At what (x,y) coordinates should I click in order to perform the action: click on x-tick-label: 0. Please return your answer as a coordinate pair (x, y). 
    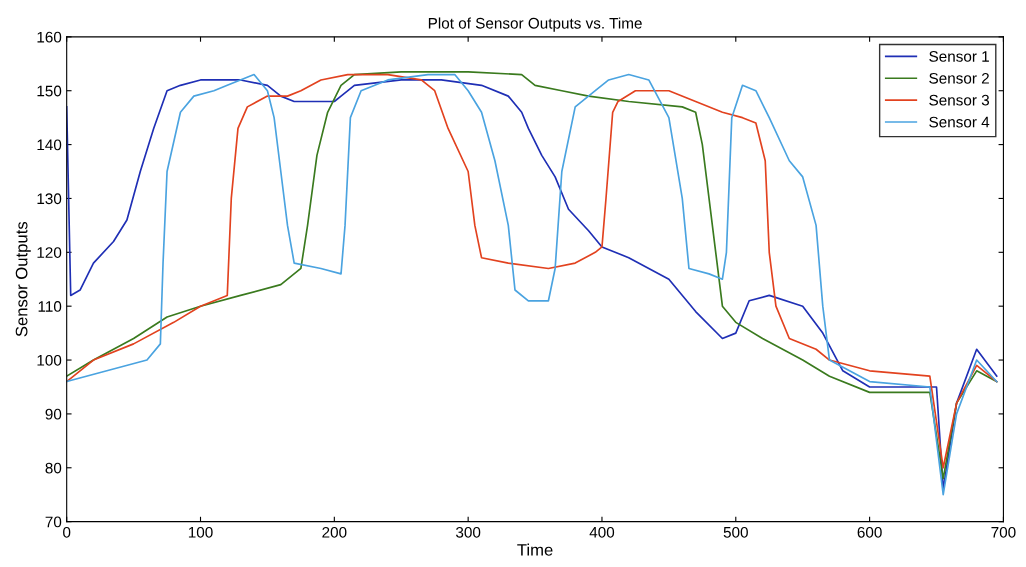
    Looking at the image, I should click on (67, 532).